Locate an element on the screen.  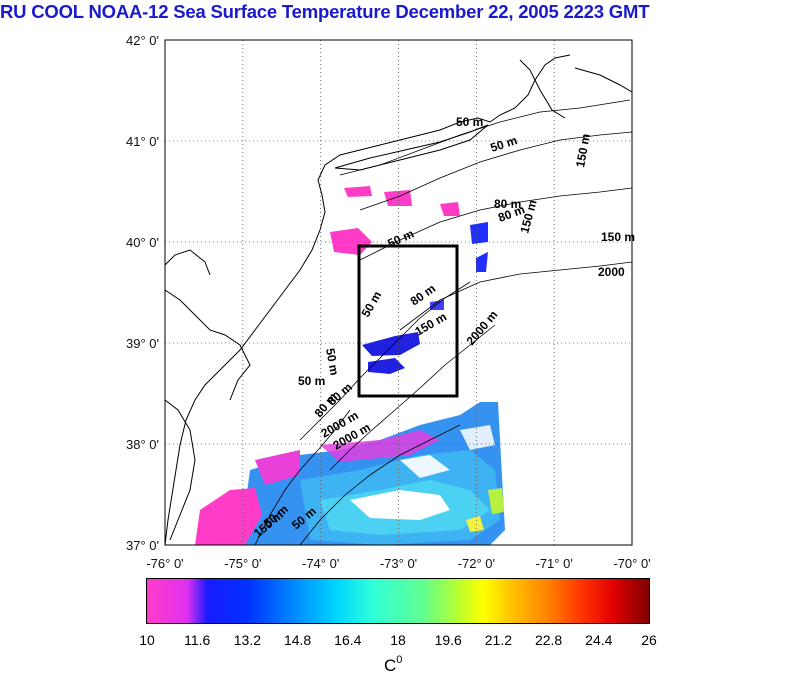
longitude-label: -74° 0' is located at coordinates (320, 563).